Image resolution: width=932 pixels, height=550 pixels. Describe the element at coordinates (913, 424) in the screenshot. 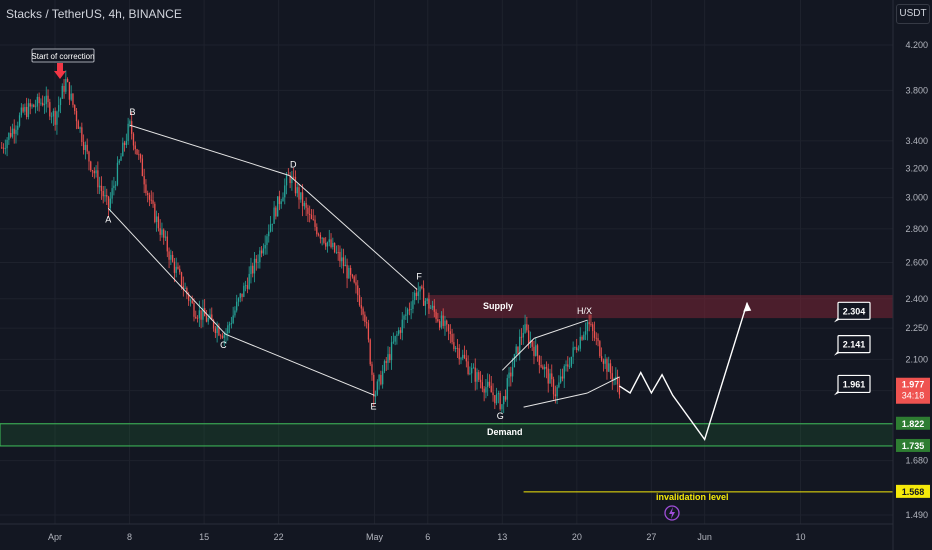

I see `demand-top-badge-text: 1.822` at that location.